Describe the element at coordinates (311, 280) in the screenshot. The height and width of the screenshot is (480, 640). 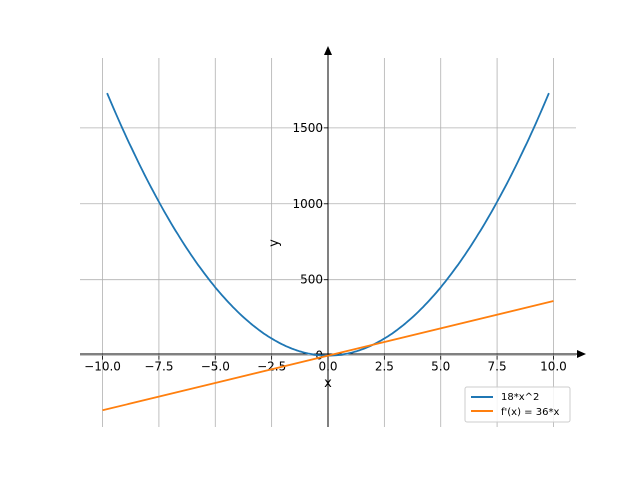
I see `y-tick-label: 500` at that location.